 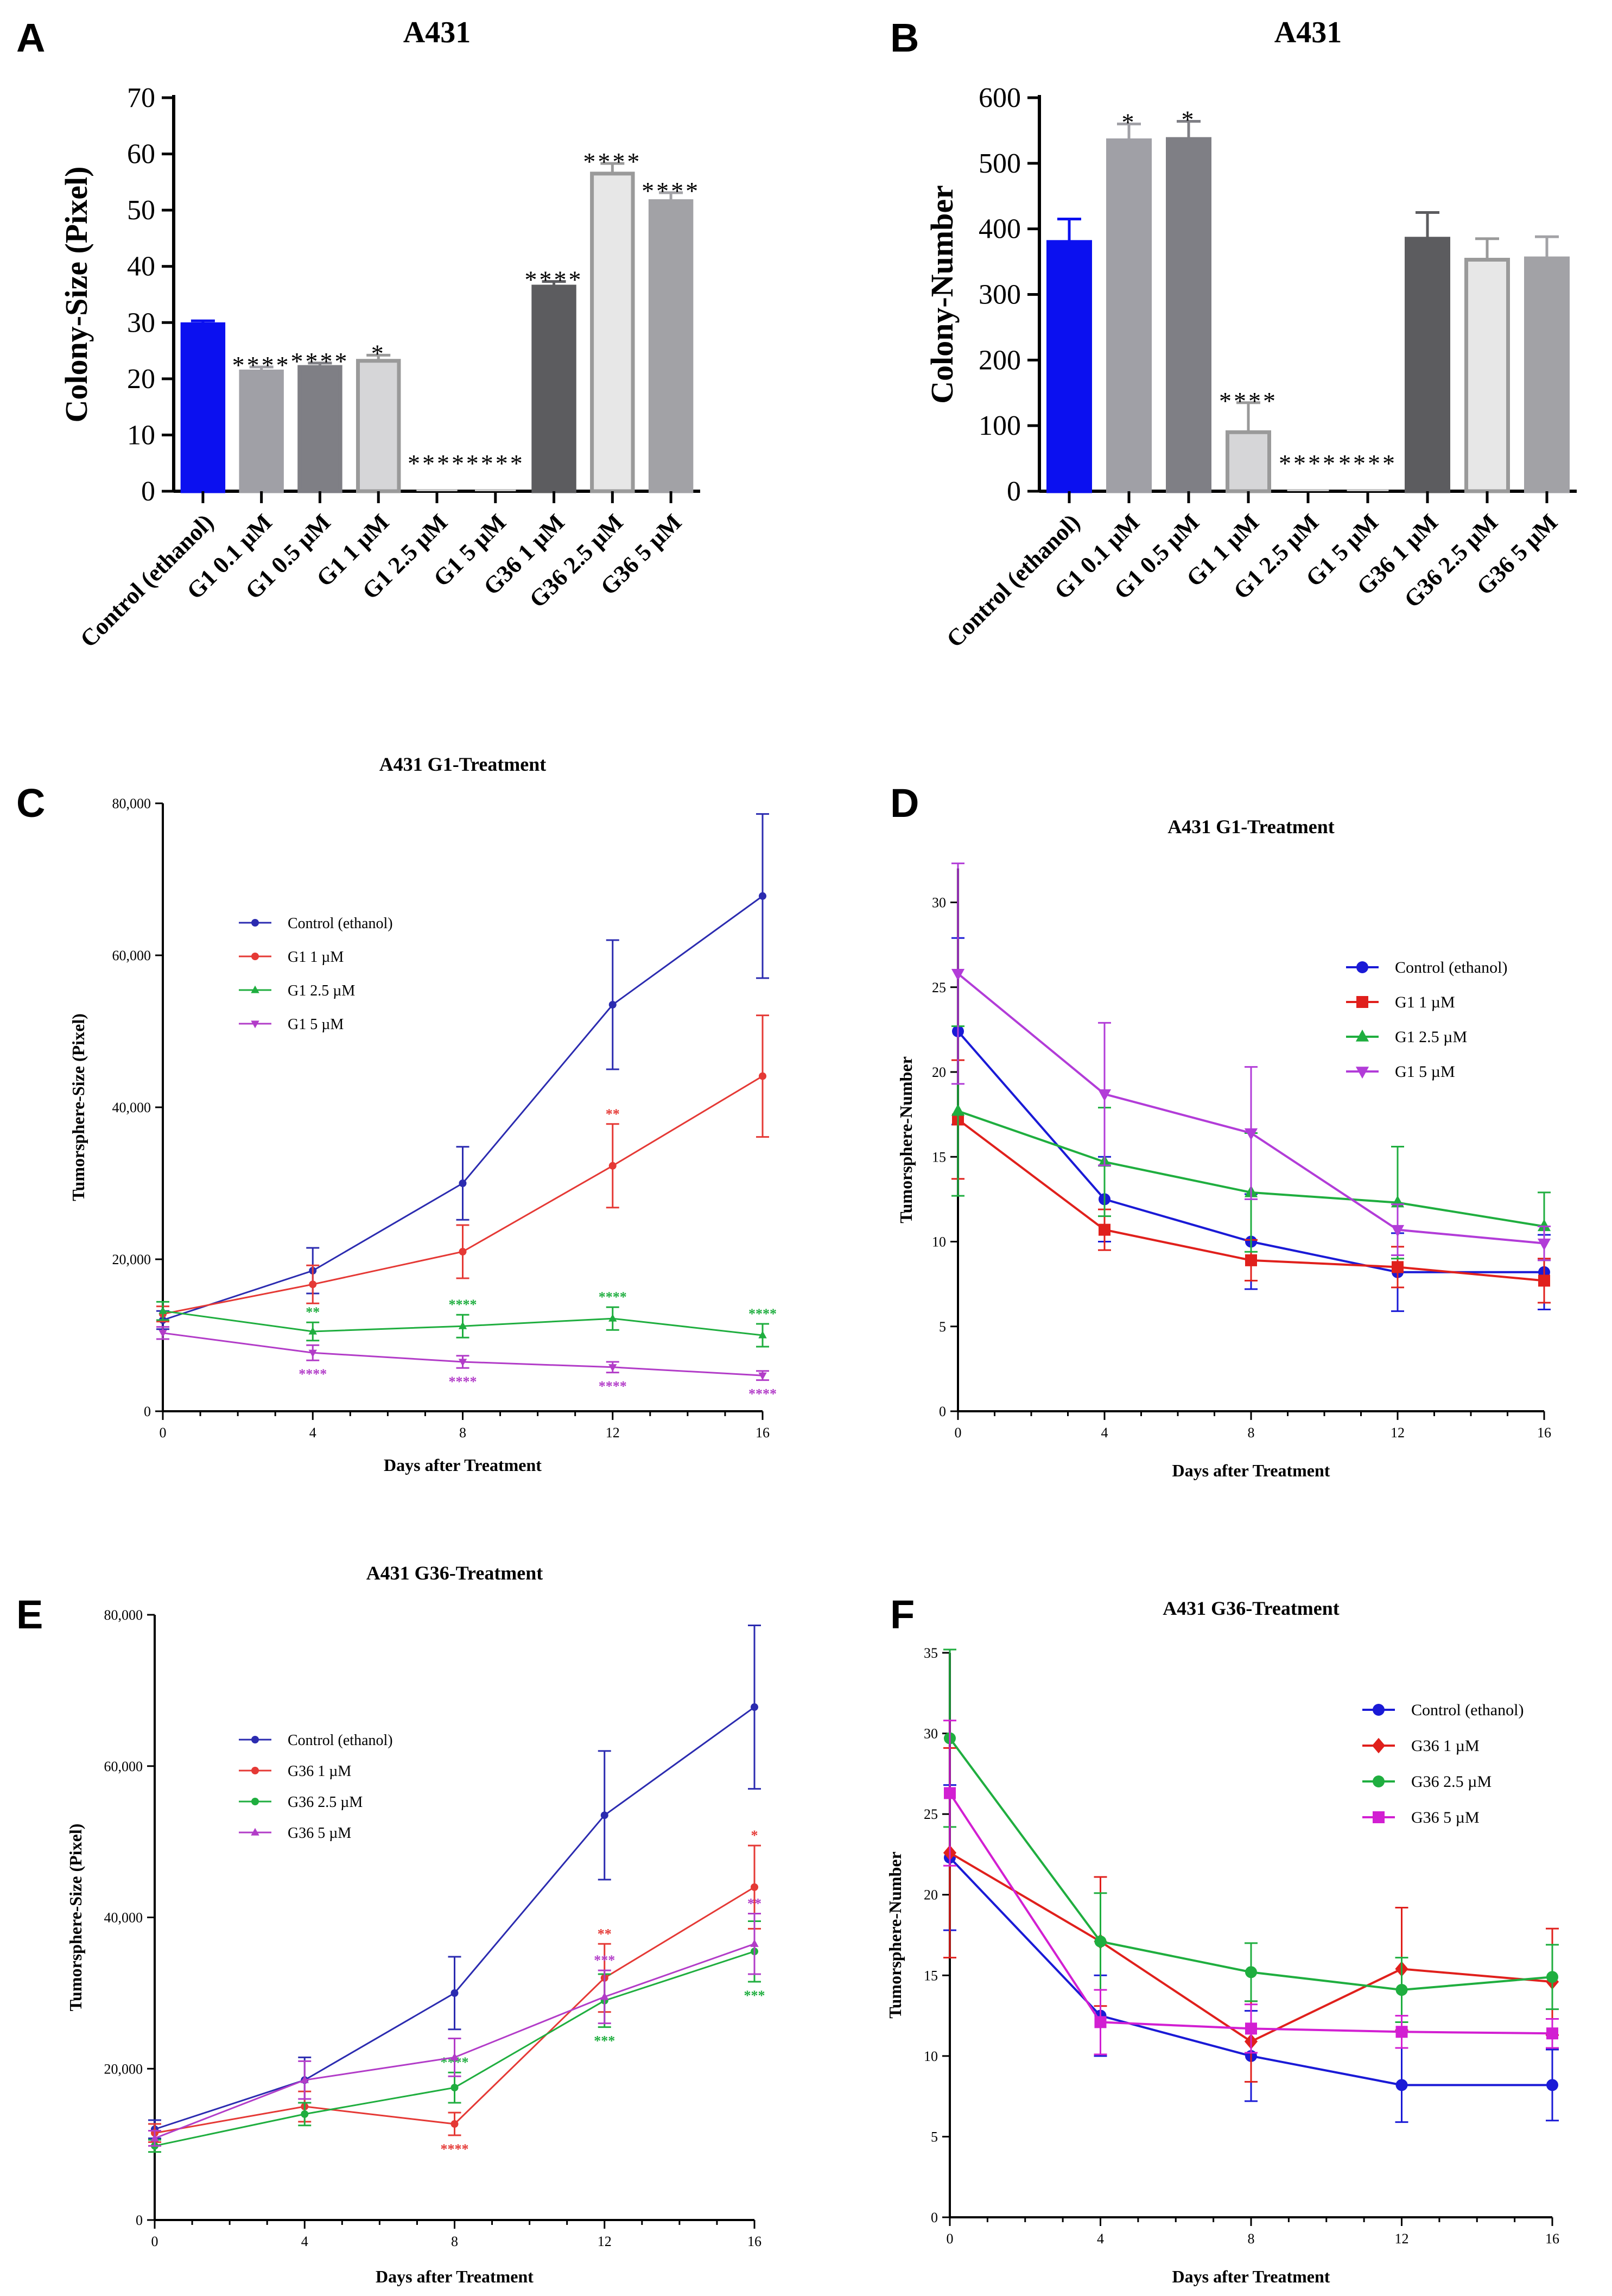 I want to click on legend-item: G36 1 µM, so click(x=295, y=1771).